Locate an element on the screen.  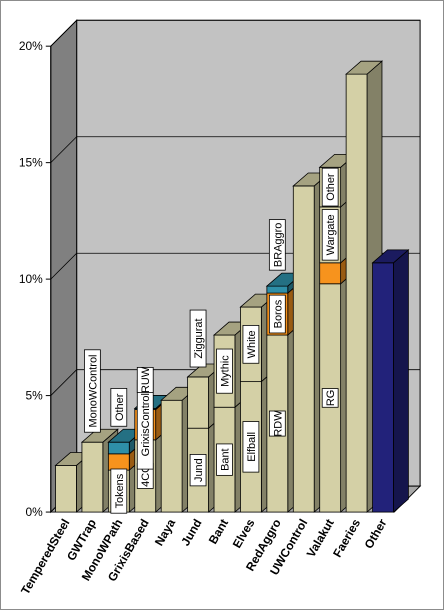
data-label-text: RUW is located at coordinates (146, 379).